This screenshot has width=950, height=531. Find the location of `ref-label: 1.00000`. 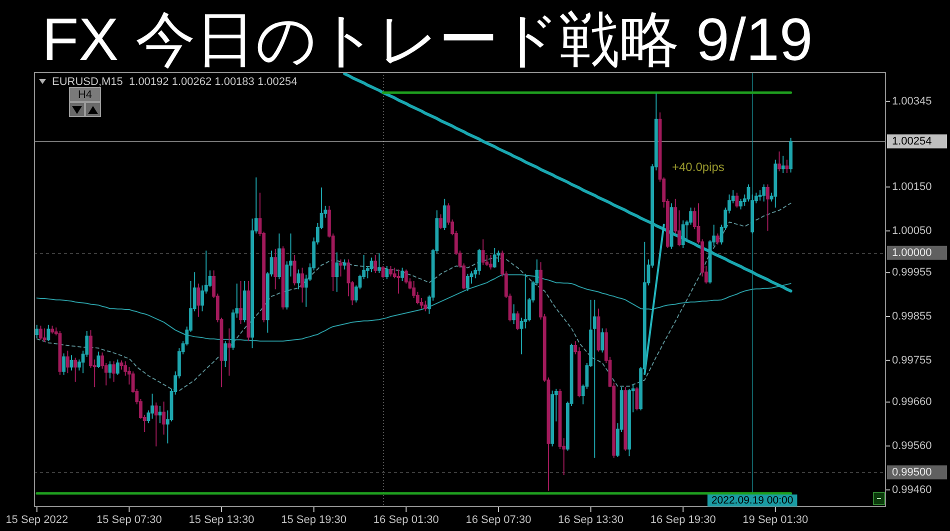

ref-label: 1.00000 is located at coordinates (917, 253).